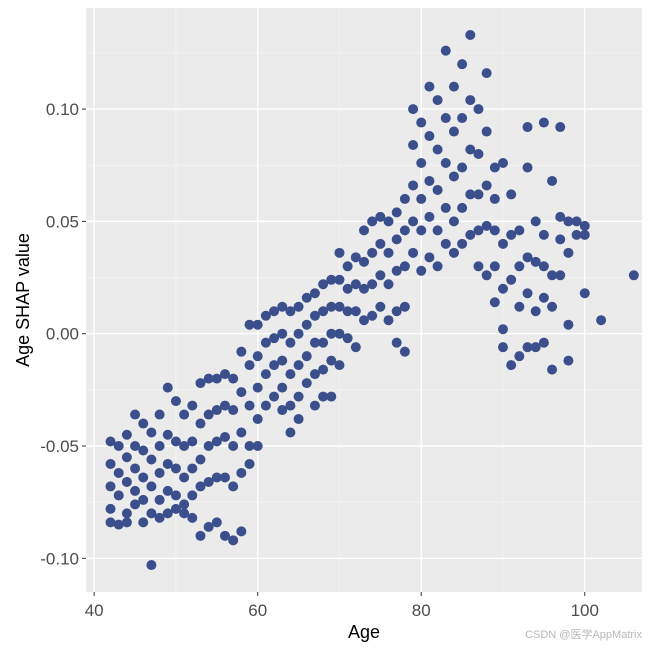 The height and width of the screenshot is (650, 650). What do you see at coordinates (62, 109) in the screenshot?
I see `y-tick-label: 0.10` at bounding box center [62, 109].